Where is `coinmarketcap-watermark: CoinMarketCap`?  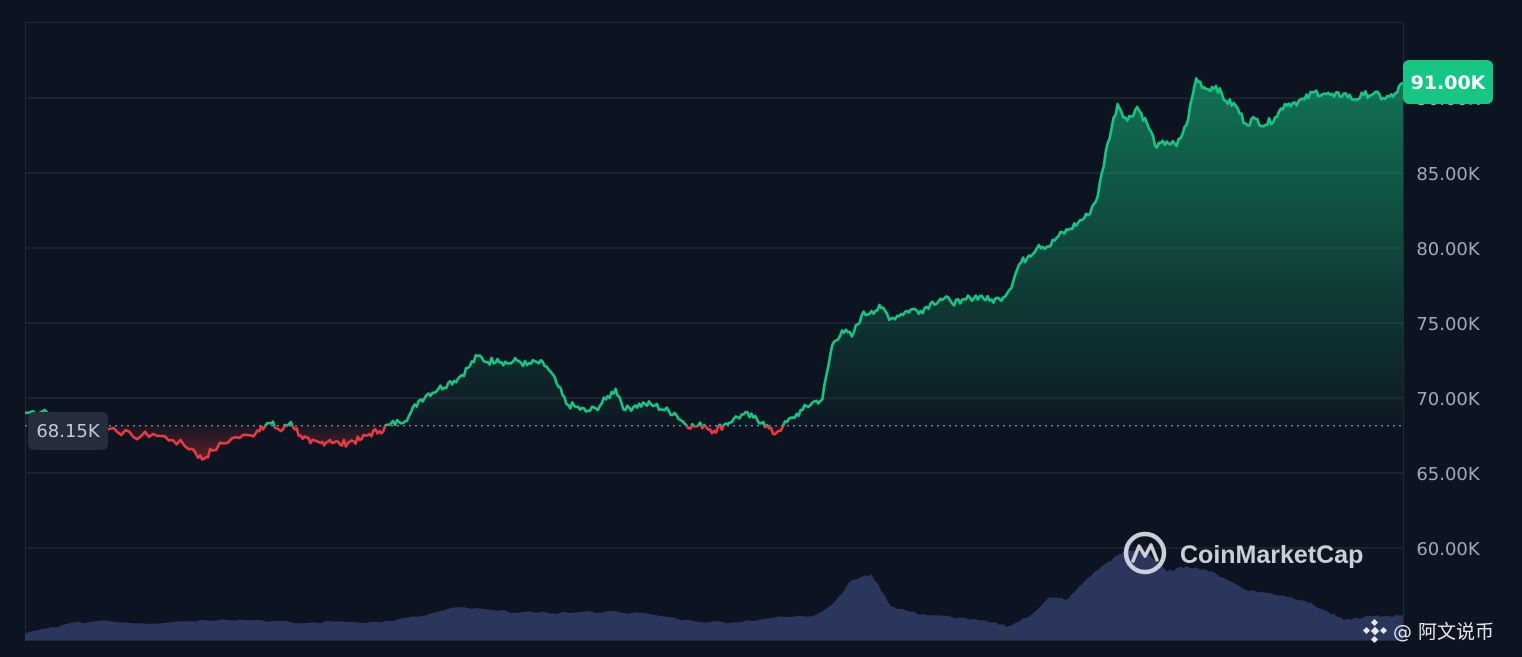
coinmarketcap-watermark: CoinMarketCap is located at coordinates (1243, 553).